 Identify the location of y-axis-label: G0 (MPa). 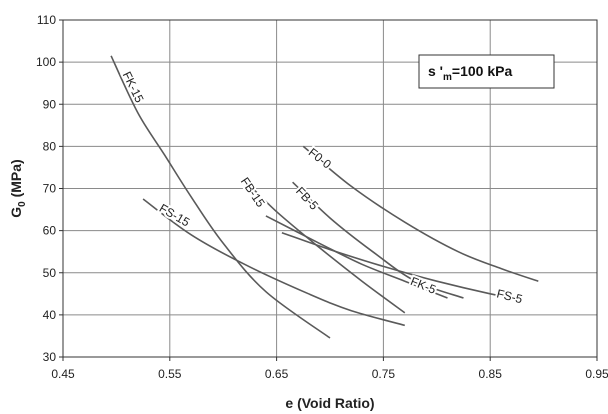
(18, 188).